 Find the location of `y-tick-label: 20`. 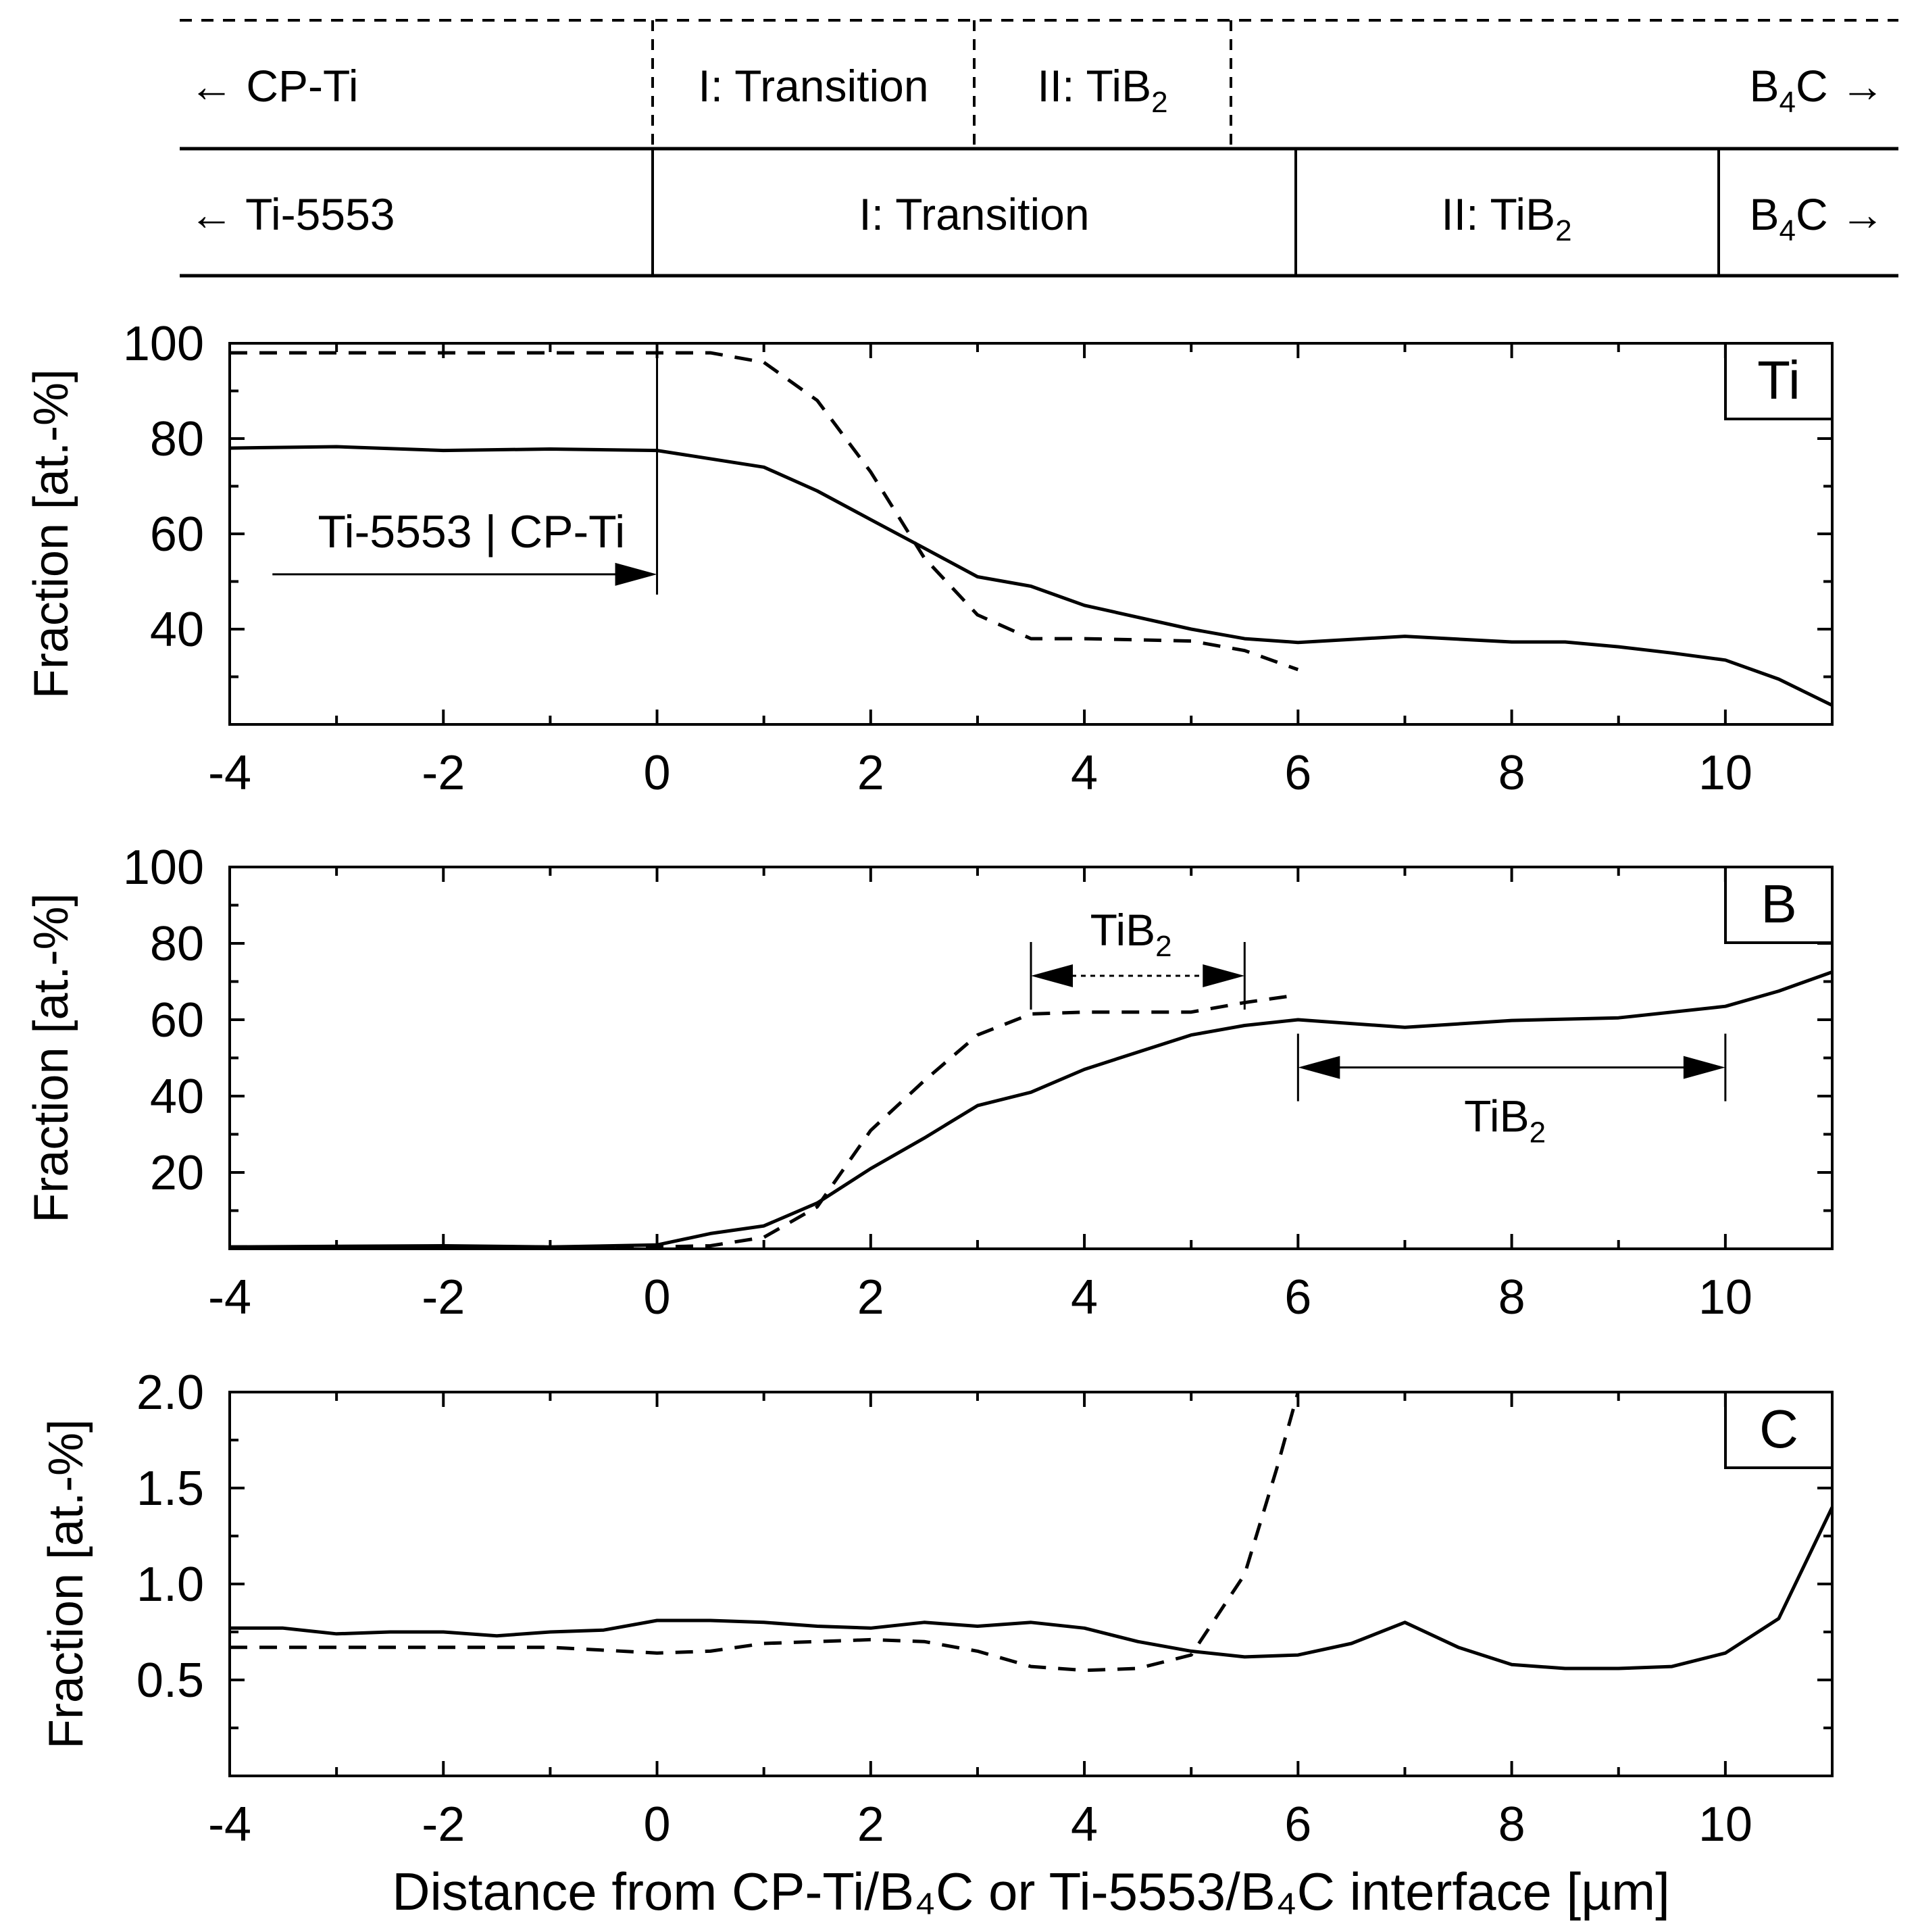

y-tick-label: 20 is located at coordinates (177, 1173).